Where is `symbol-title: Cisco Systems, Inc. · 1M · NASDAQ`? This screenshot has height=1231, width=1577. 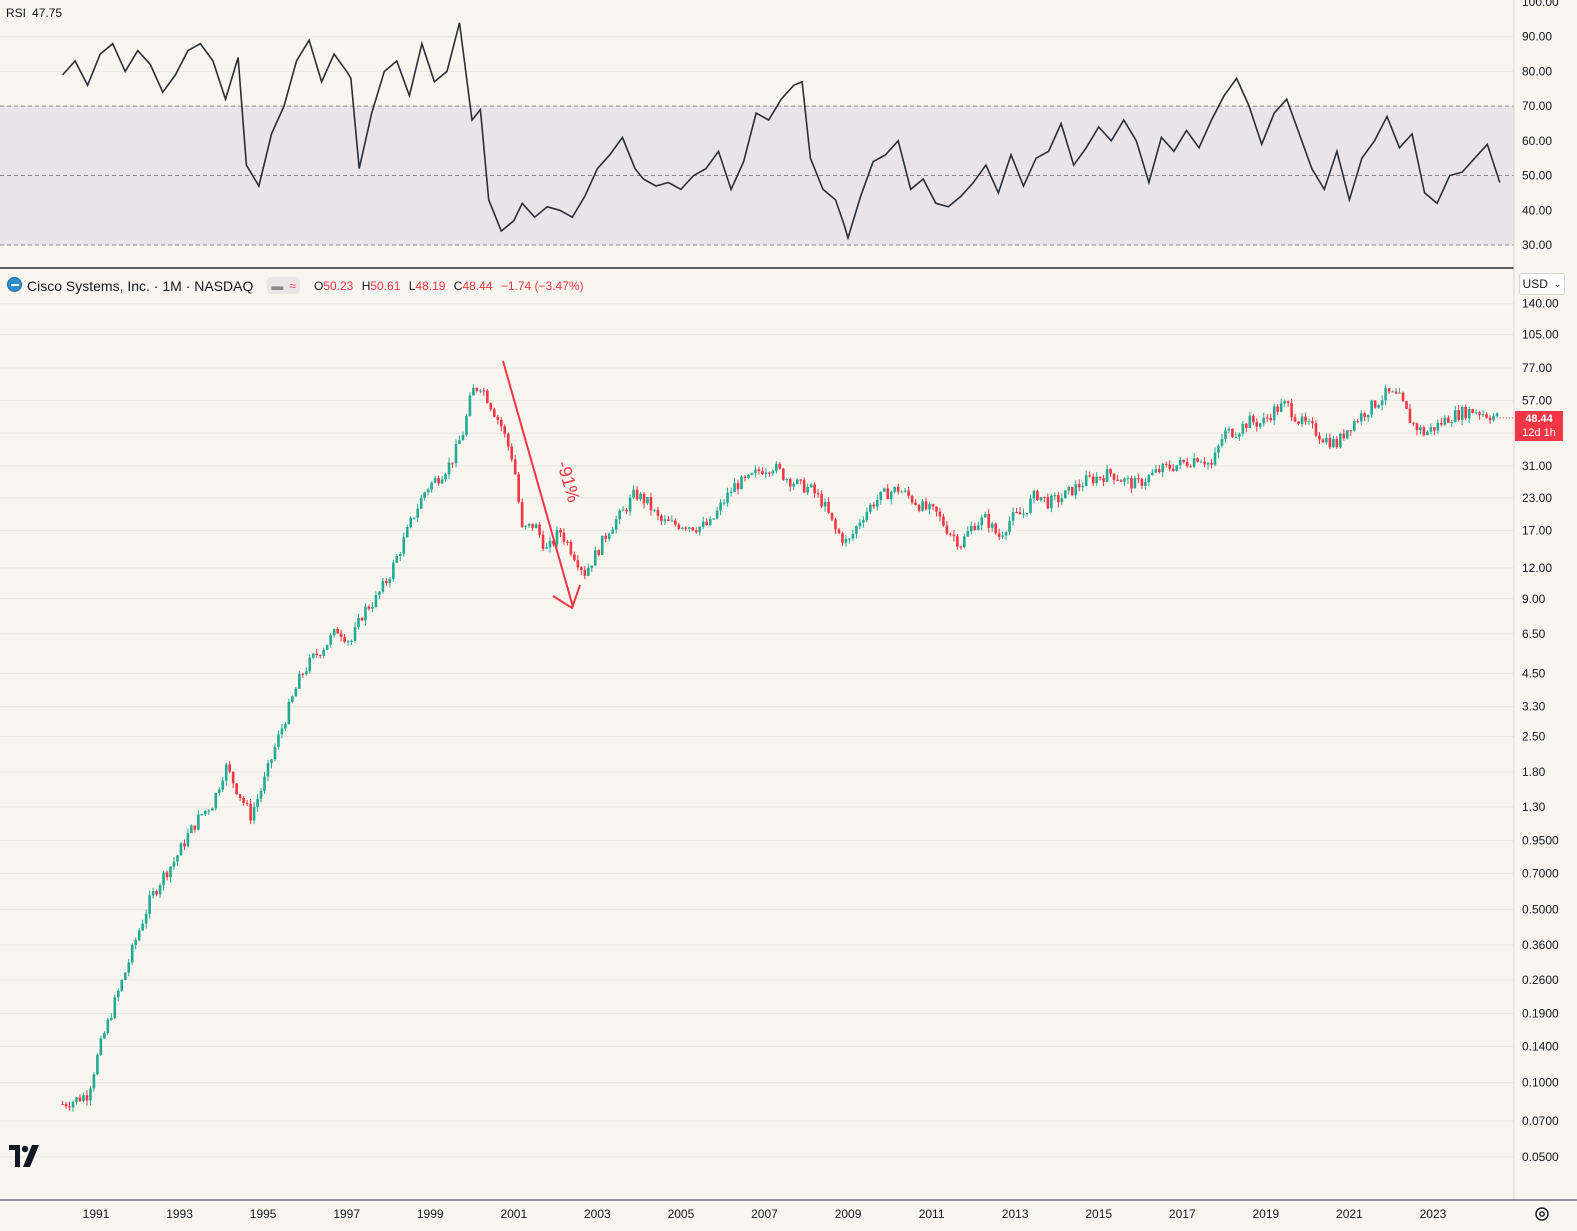 symbol-title: Cisco Systems, Inc. · 1M · NASDAQ is located at coordinates (140, 285).